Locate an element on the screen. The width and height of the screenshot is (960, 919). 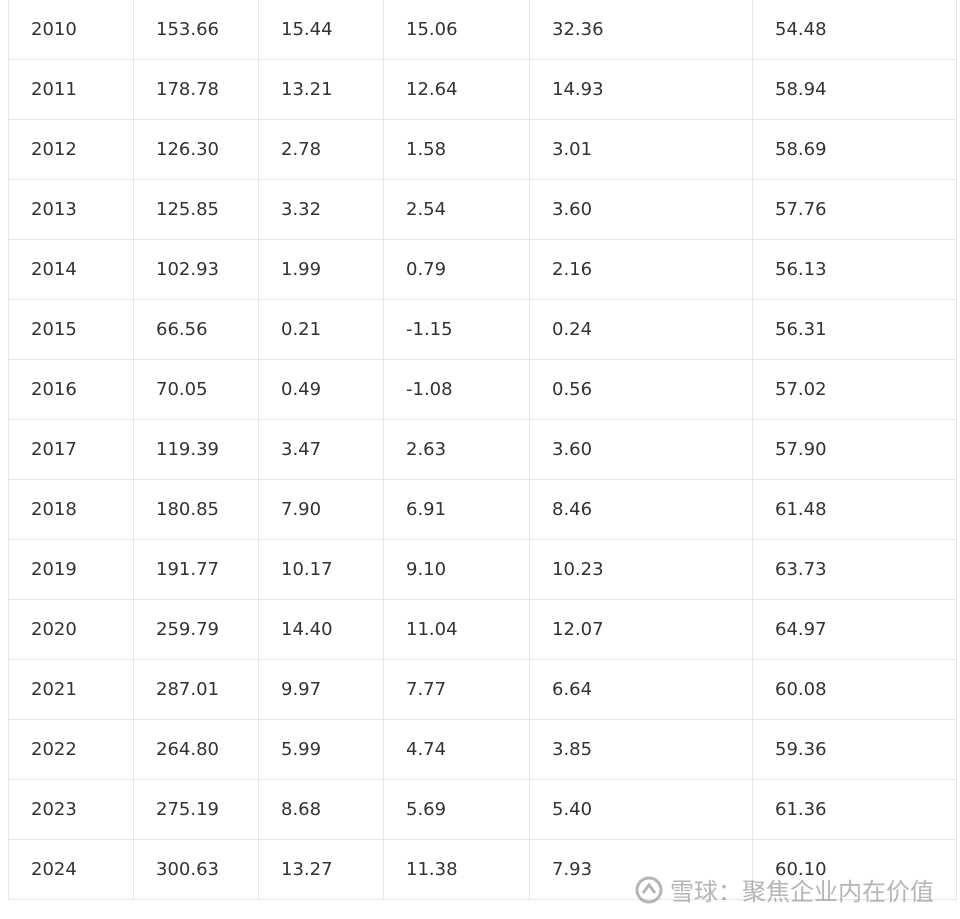
table-cell: 2023 is located at coordinates (71, 809).